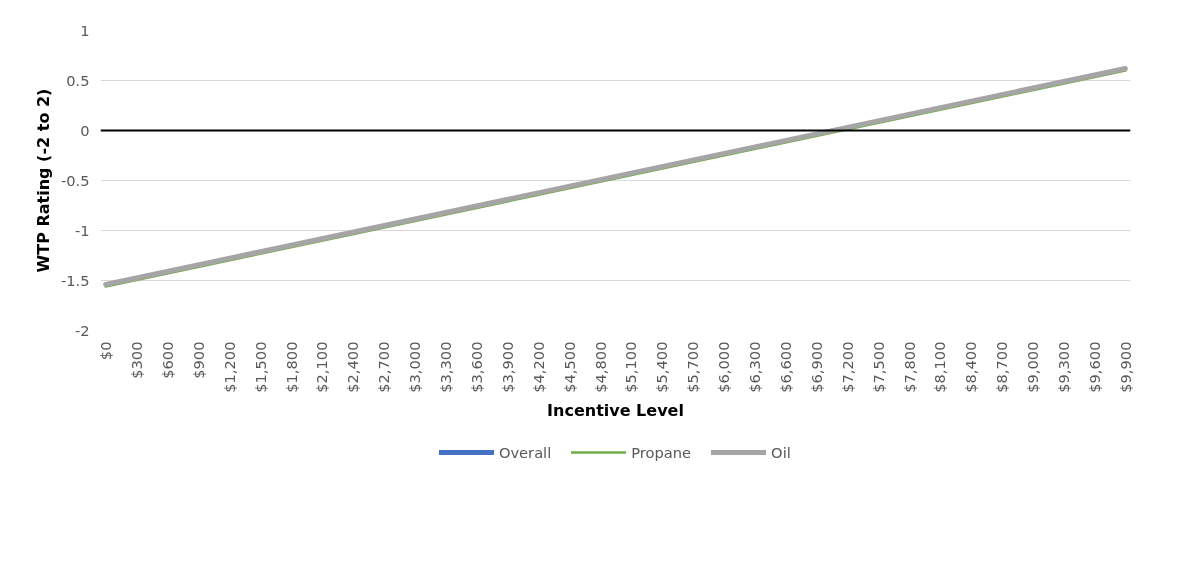 The width and height of the screenshot is (1195, 572). What do you see at coordinates (538, 367) in the screenshot?
I see `x-tick-label: $4,200` at bounding box center [538, 367].